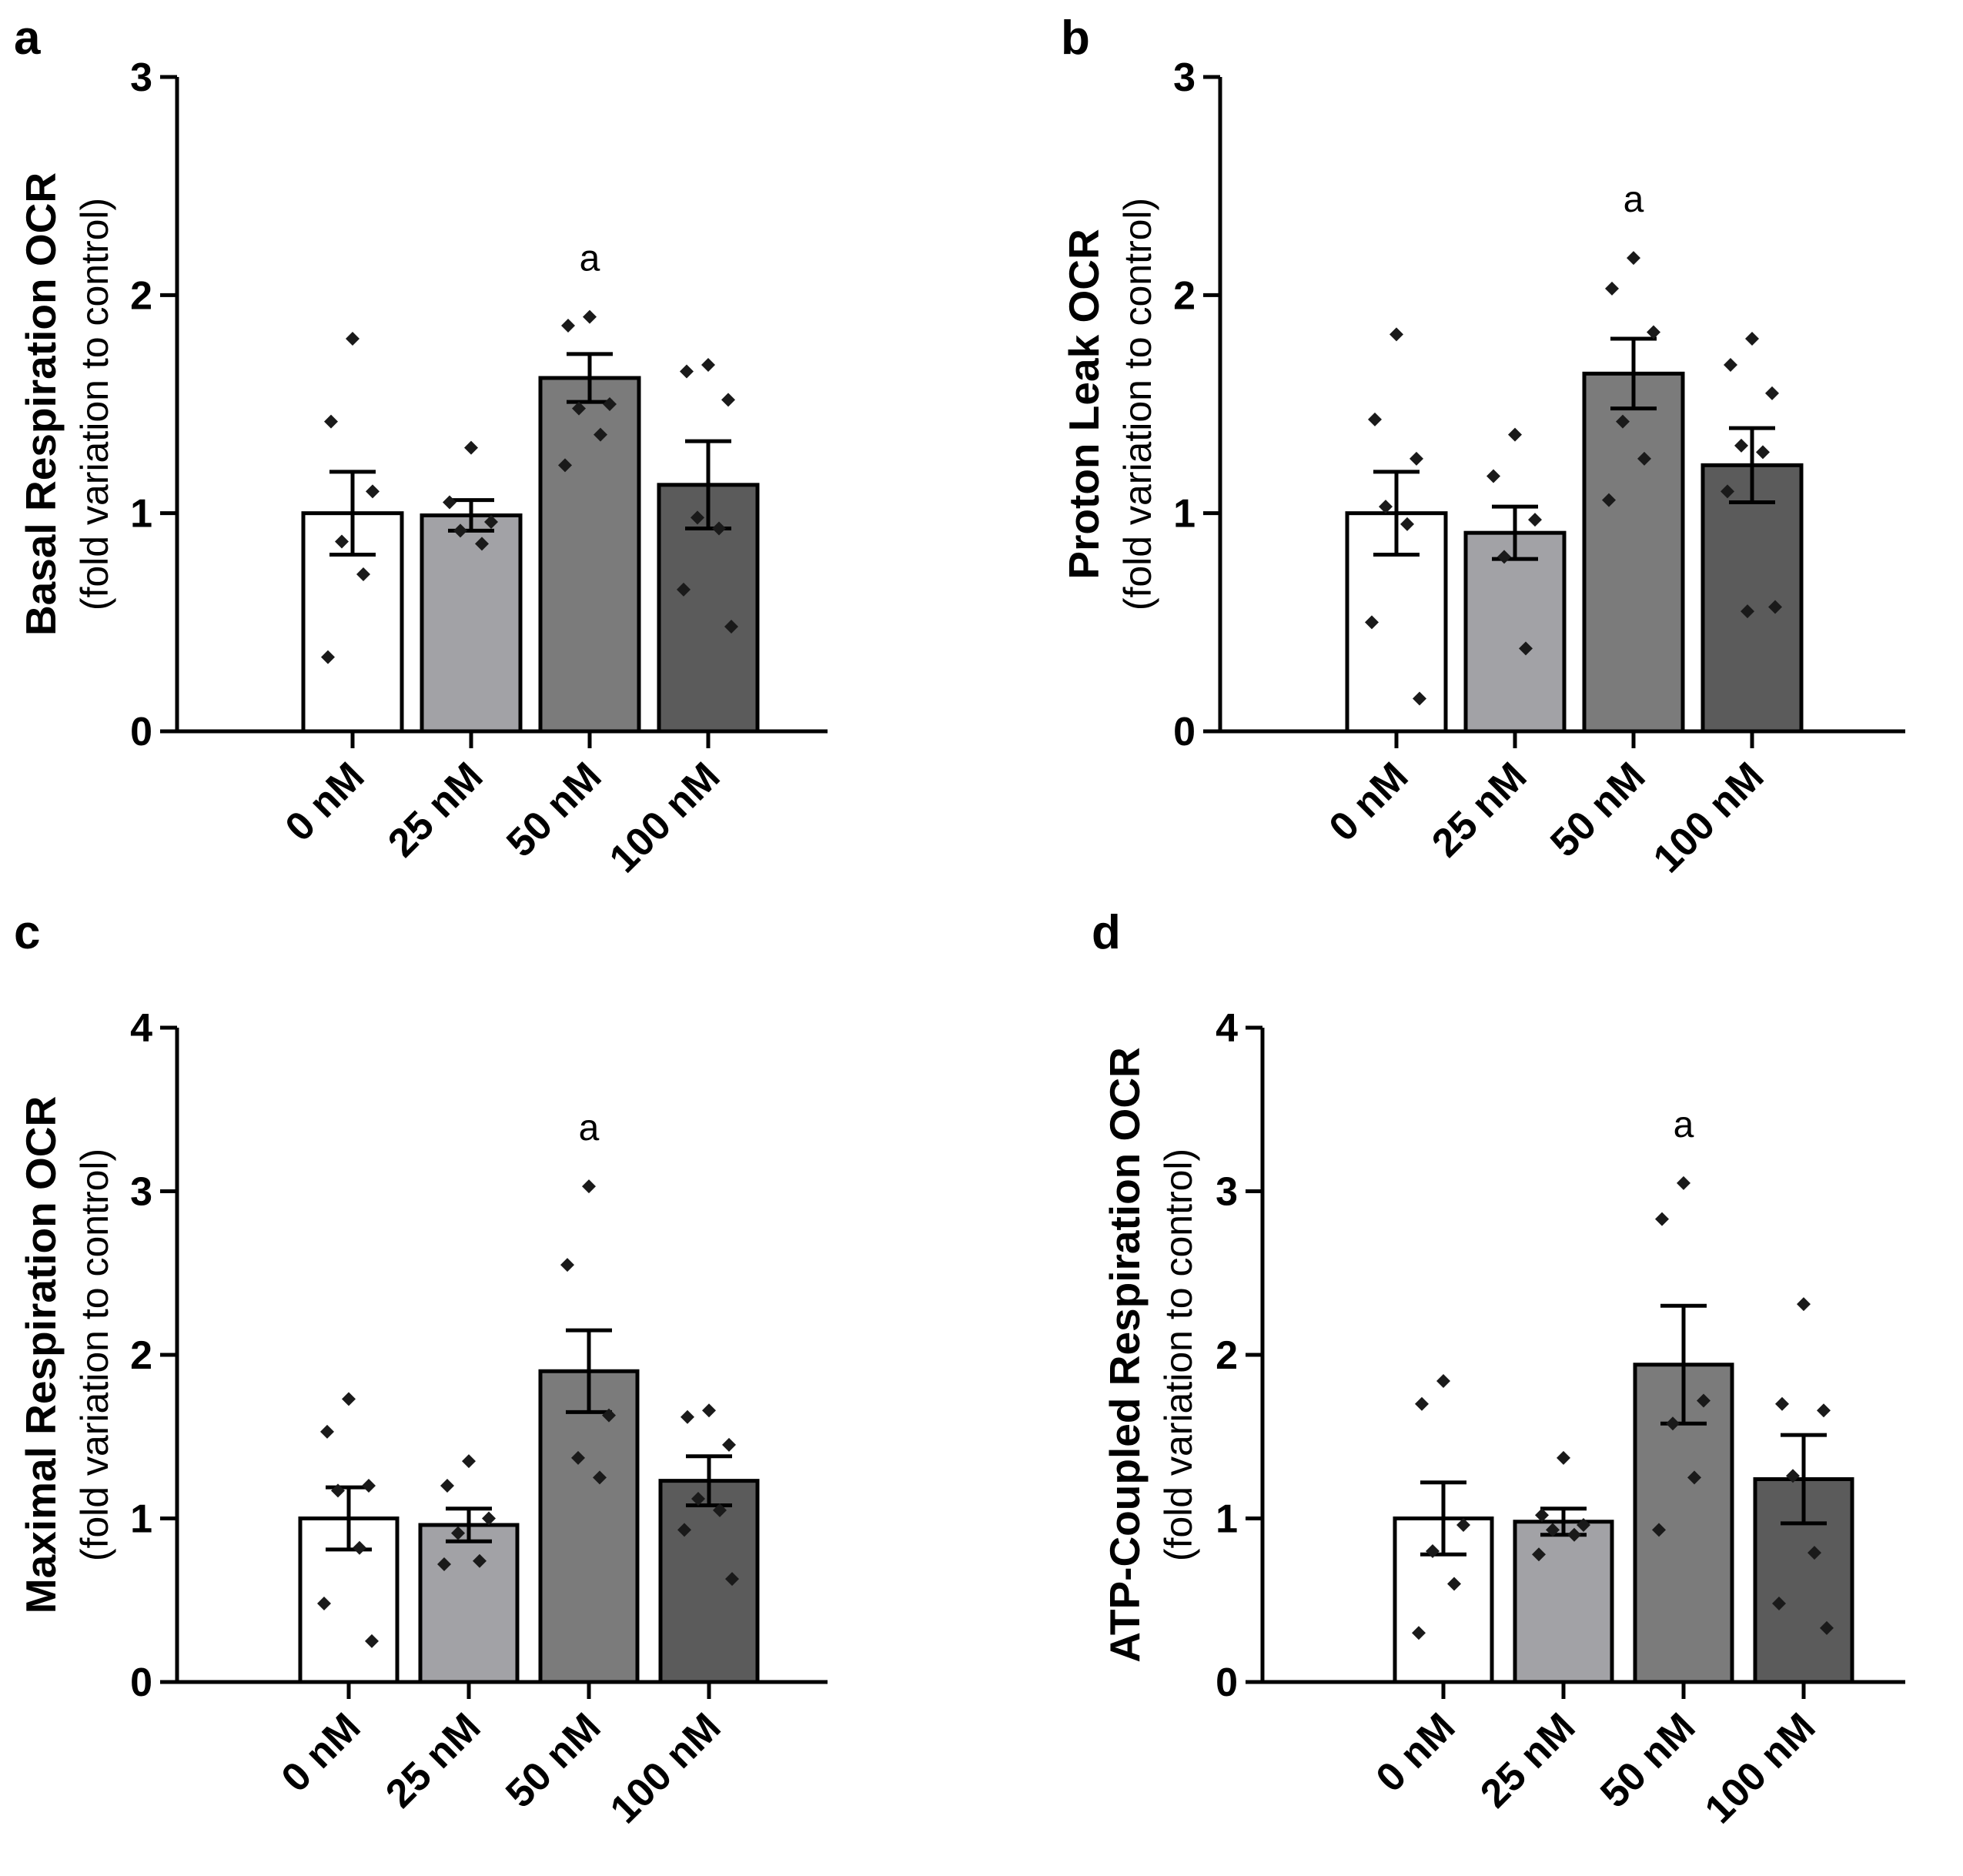 This screenshot has width=1963, height=1876. I want to click on panel-letter: b, so click(1075, 38).